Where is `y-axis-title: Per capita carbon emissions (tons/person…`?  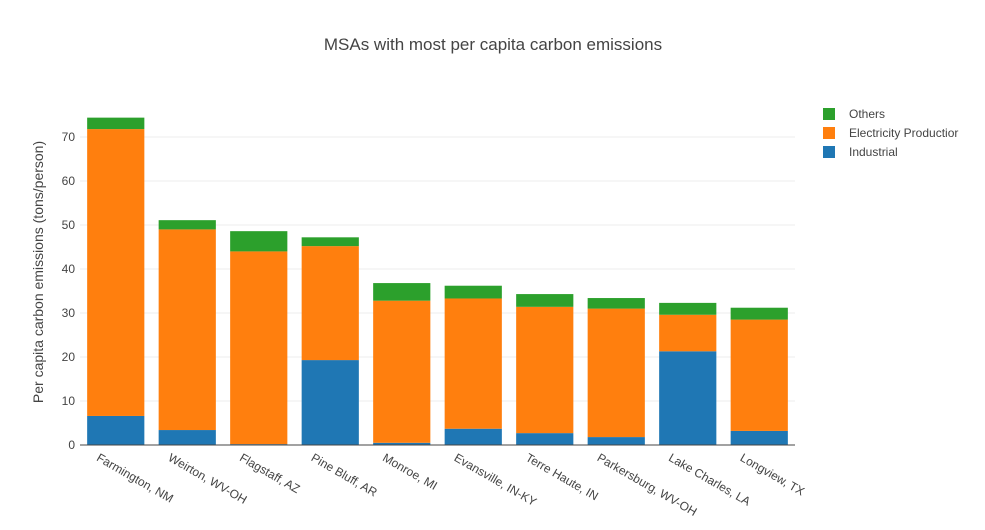 y-axis-title: Per capita carbon emissions (tons/person… is located at coordinates (38, 272).